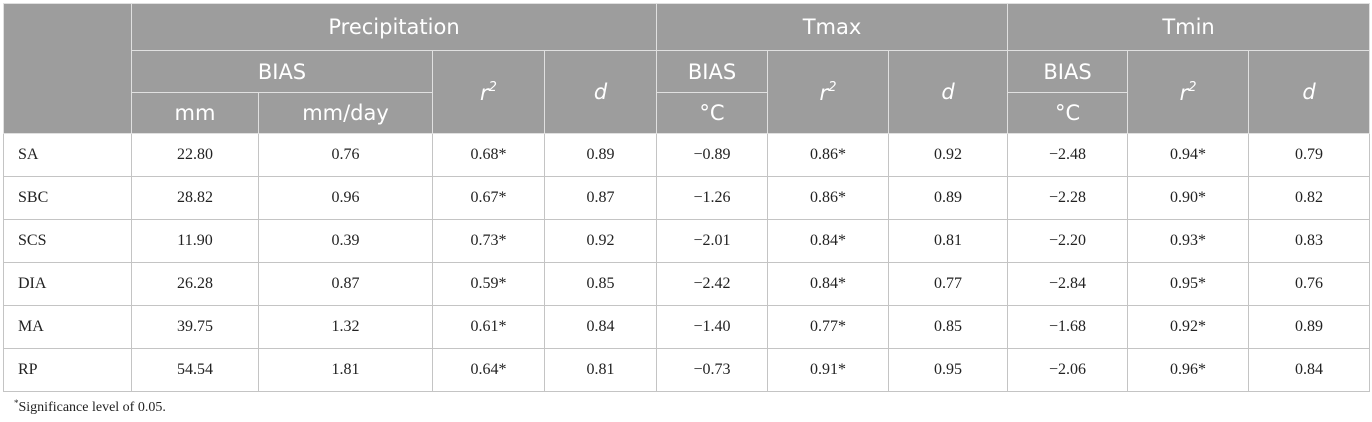  I want to click on tmin-unit-header: °C, so click(1068, 113).